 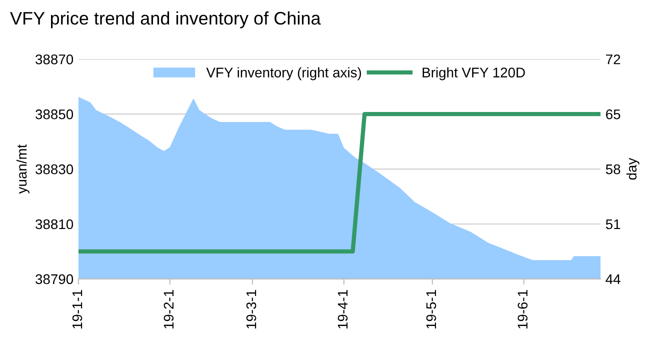 I want to click on y2-tick-label: 51, so click(x=613, y=224).